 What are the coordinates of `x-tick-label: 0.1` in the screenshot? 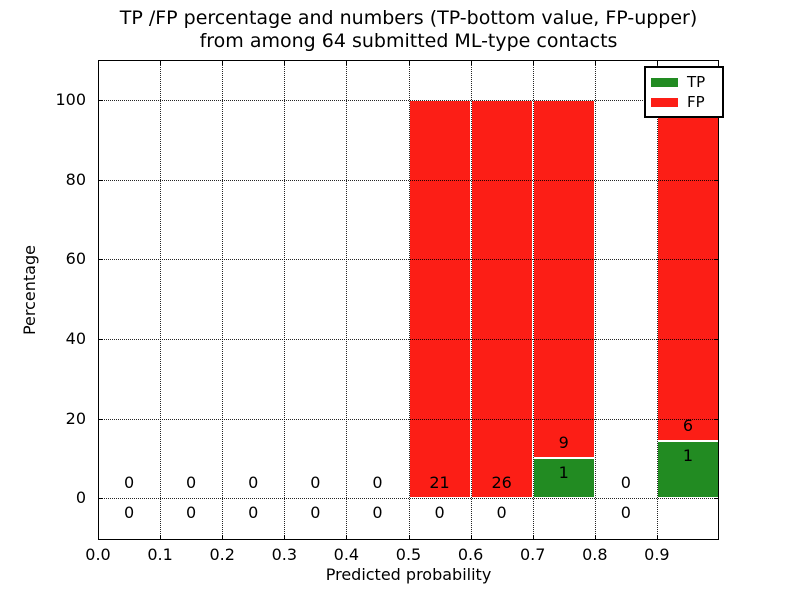 It's located at (160, 554).